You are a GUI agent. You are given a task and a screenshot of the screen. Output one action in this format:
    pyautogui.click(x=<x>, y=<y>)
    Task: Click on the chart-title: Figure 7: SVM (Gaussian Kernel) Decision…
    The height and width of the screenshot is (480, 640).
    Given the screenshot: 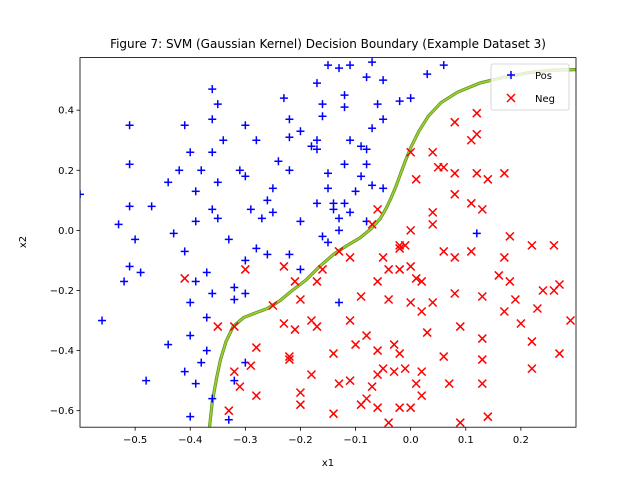 What is the action you would take?
    pyautogui.click(x=328, y=44)
    